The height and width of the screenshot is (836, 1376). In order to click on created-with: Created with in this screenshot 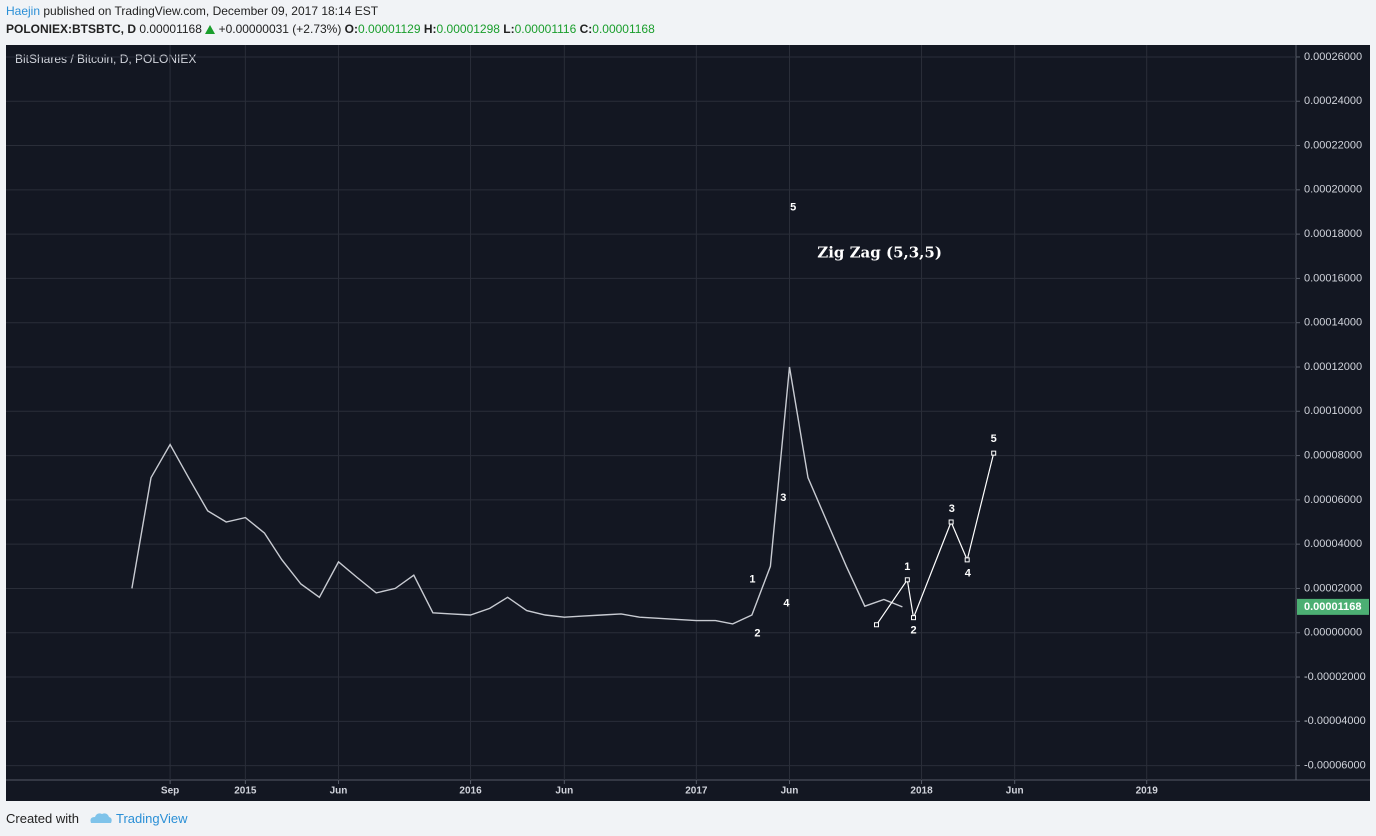, I will do `click(42, 818)`.